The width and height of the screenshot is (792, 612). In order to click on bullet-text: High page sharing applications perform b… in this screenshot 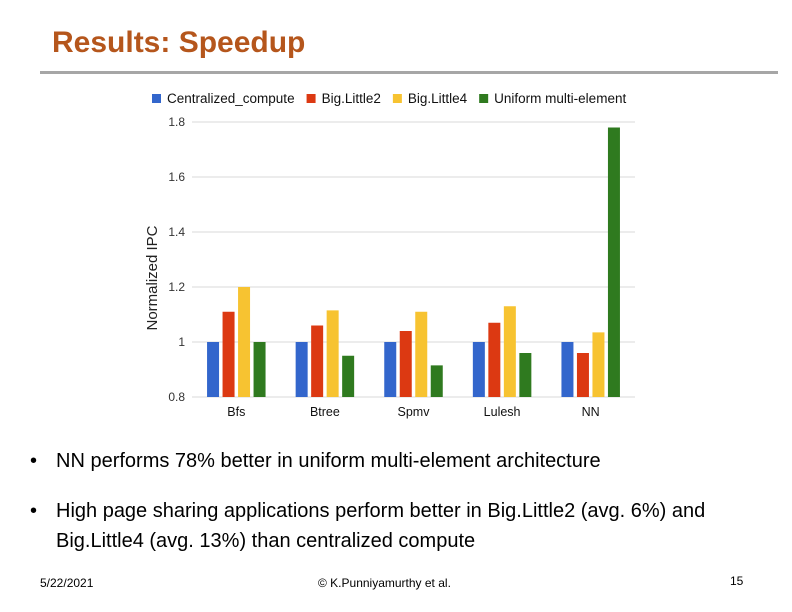, I will do `click(381, 526)`.